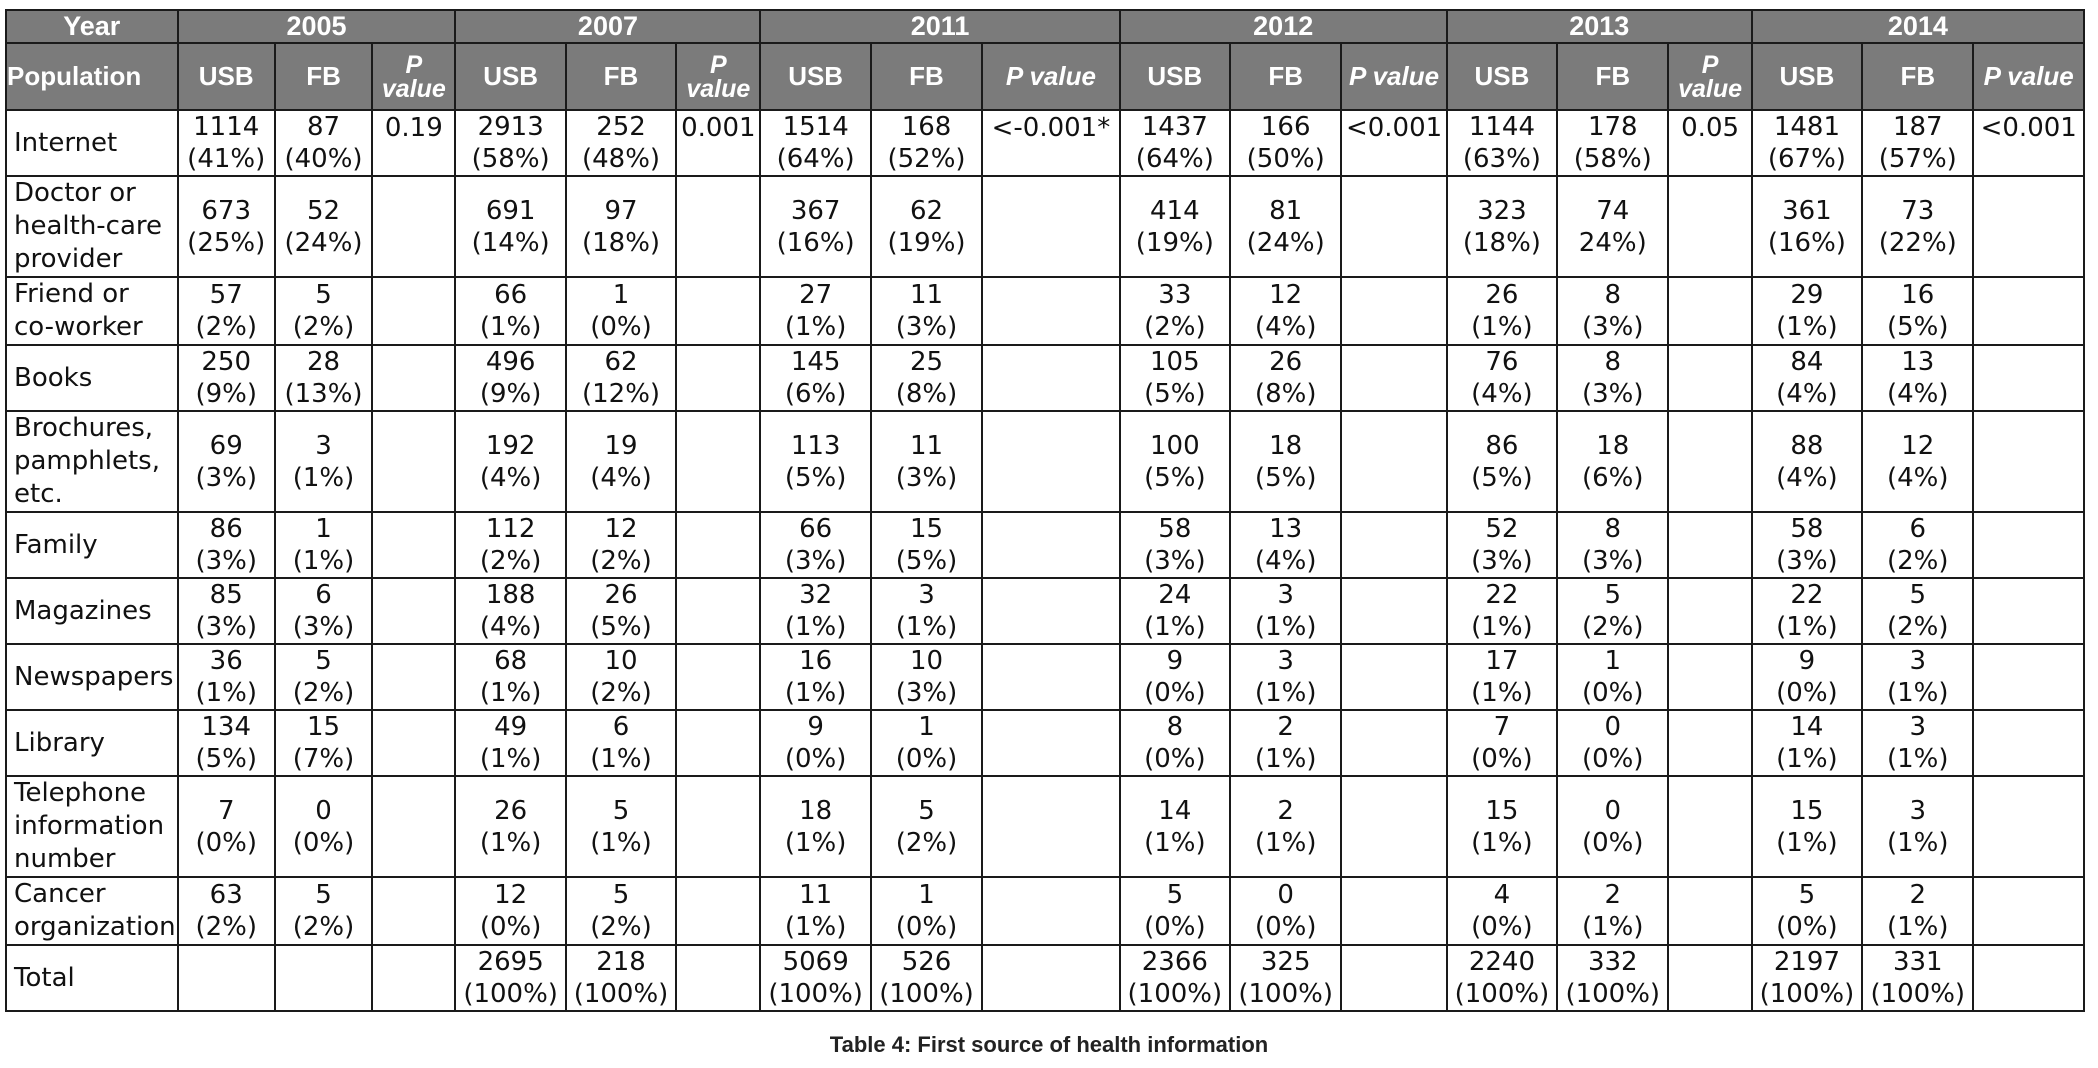  What do you see at coordinates (608, 26) in the screenshot?
I see `year-header: 2007` at bounding box center [608, 26].